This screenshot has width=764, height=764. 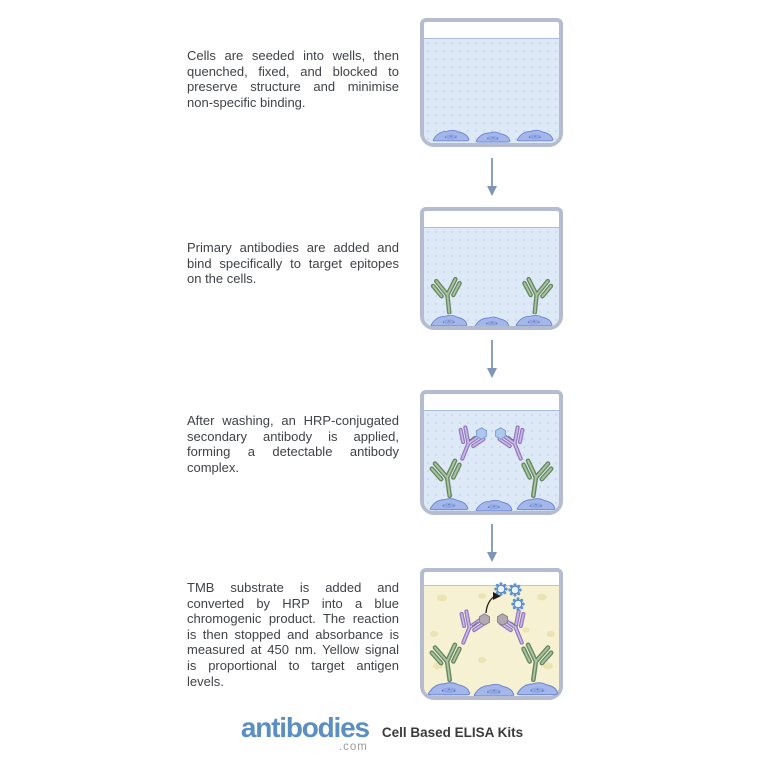 What do you see at coordinates (497, 596) in the screenshot?
I see `conversion-arrowhead` at bounding box center [497, 596].